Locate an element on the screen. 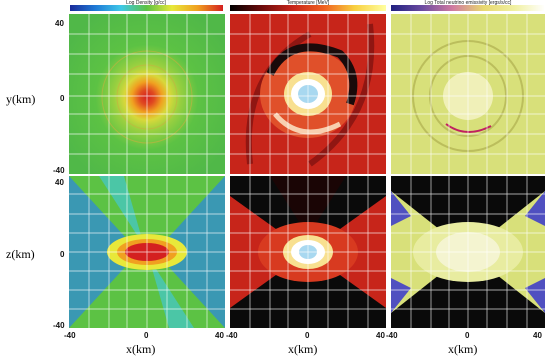 The height and width of the screenshot is (358, 545). x-tick-p2-40: 40 is located at coordinates (380, 335).